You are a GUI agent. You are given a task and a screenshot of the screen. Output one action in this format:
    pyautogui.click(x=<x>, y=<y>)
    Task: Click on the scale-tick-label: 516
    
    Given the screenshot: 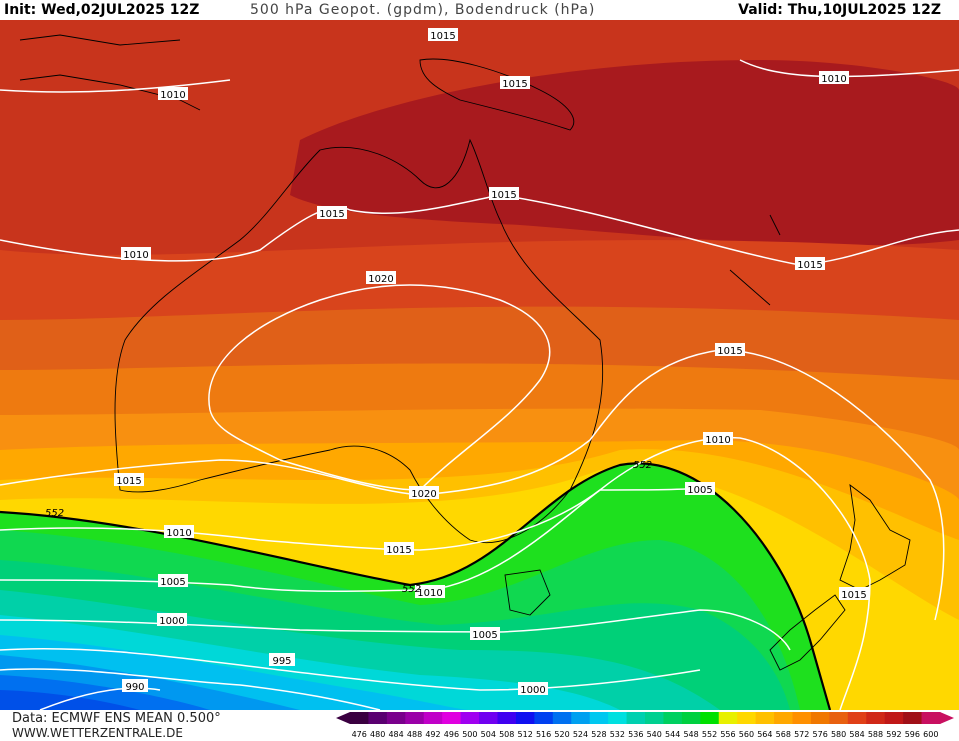 What is the action you would take?
    pyautogui.click(x=543, y=734)
    